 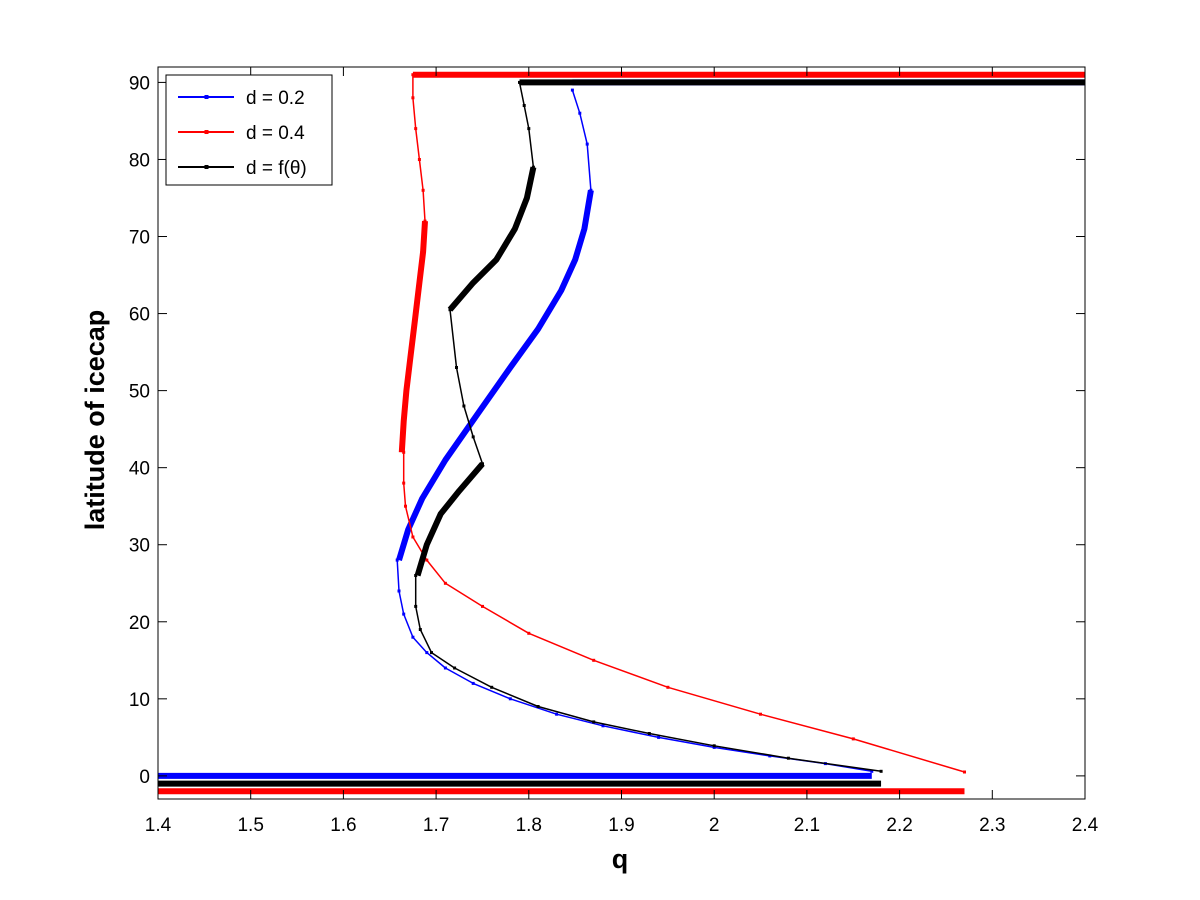 I want to click on y-axis-label: latitude of icecap, so click(x=95, y=420).